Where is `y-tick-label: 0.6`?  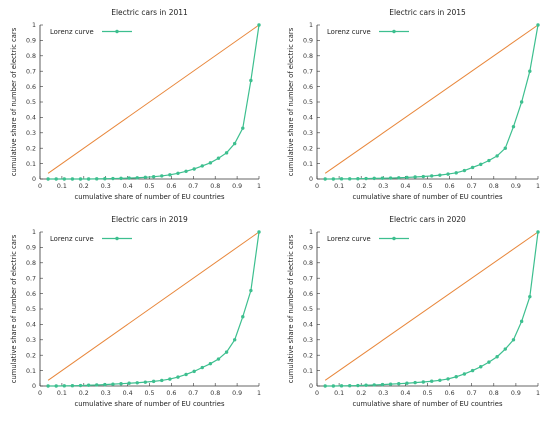 y-tick-label: 0.6 is located at coordinates (308, 294).